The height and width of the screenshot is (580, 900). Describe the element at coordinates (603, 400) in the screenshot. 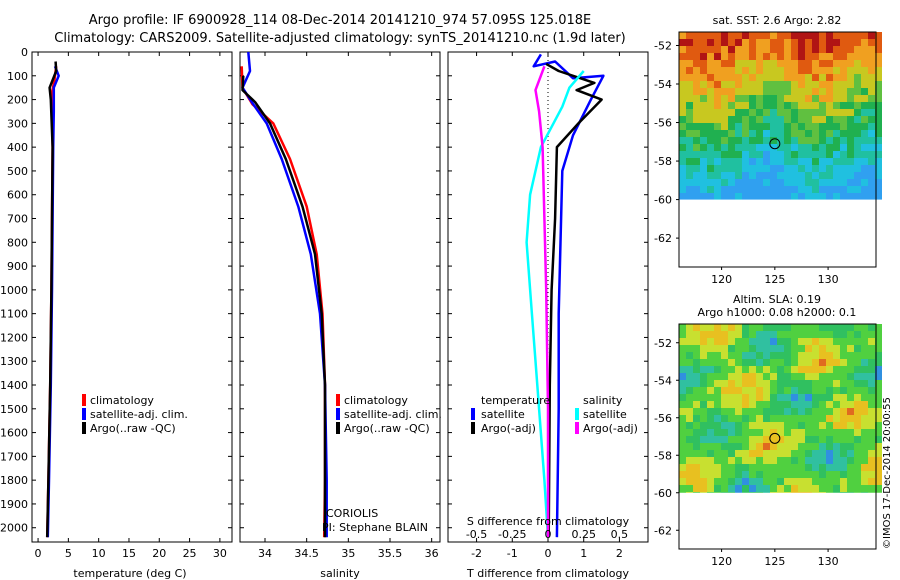

I see `legend-salinity-title: salinity` at that location.